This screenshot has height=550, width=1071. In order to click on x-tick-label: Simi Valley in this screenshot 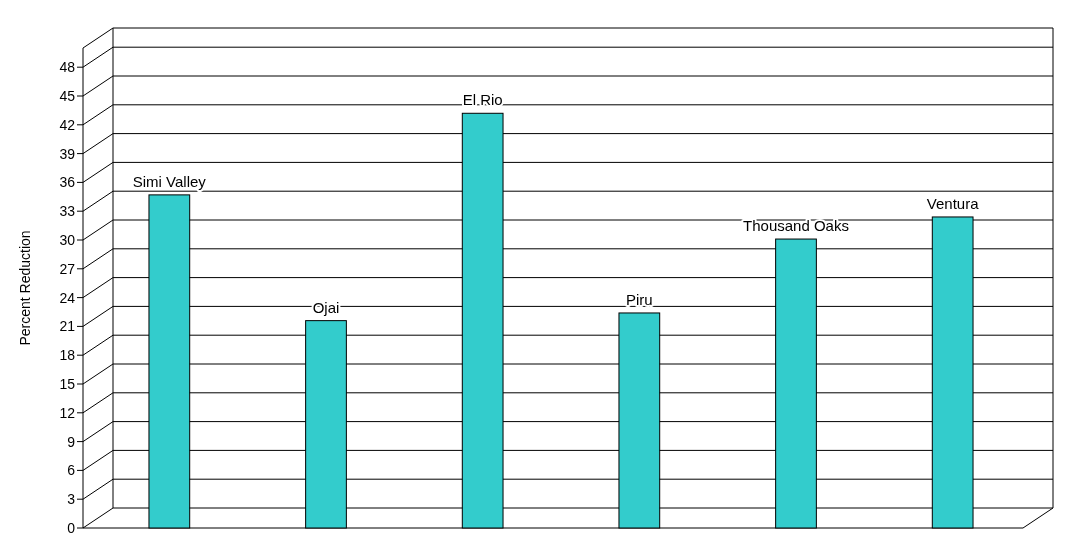, I will do `click(169, 181)`.